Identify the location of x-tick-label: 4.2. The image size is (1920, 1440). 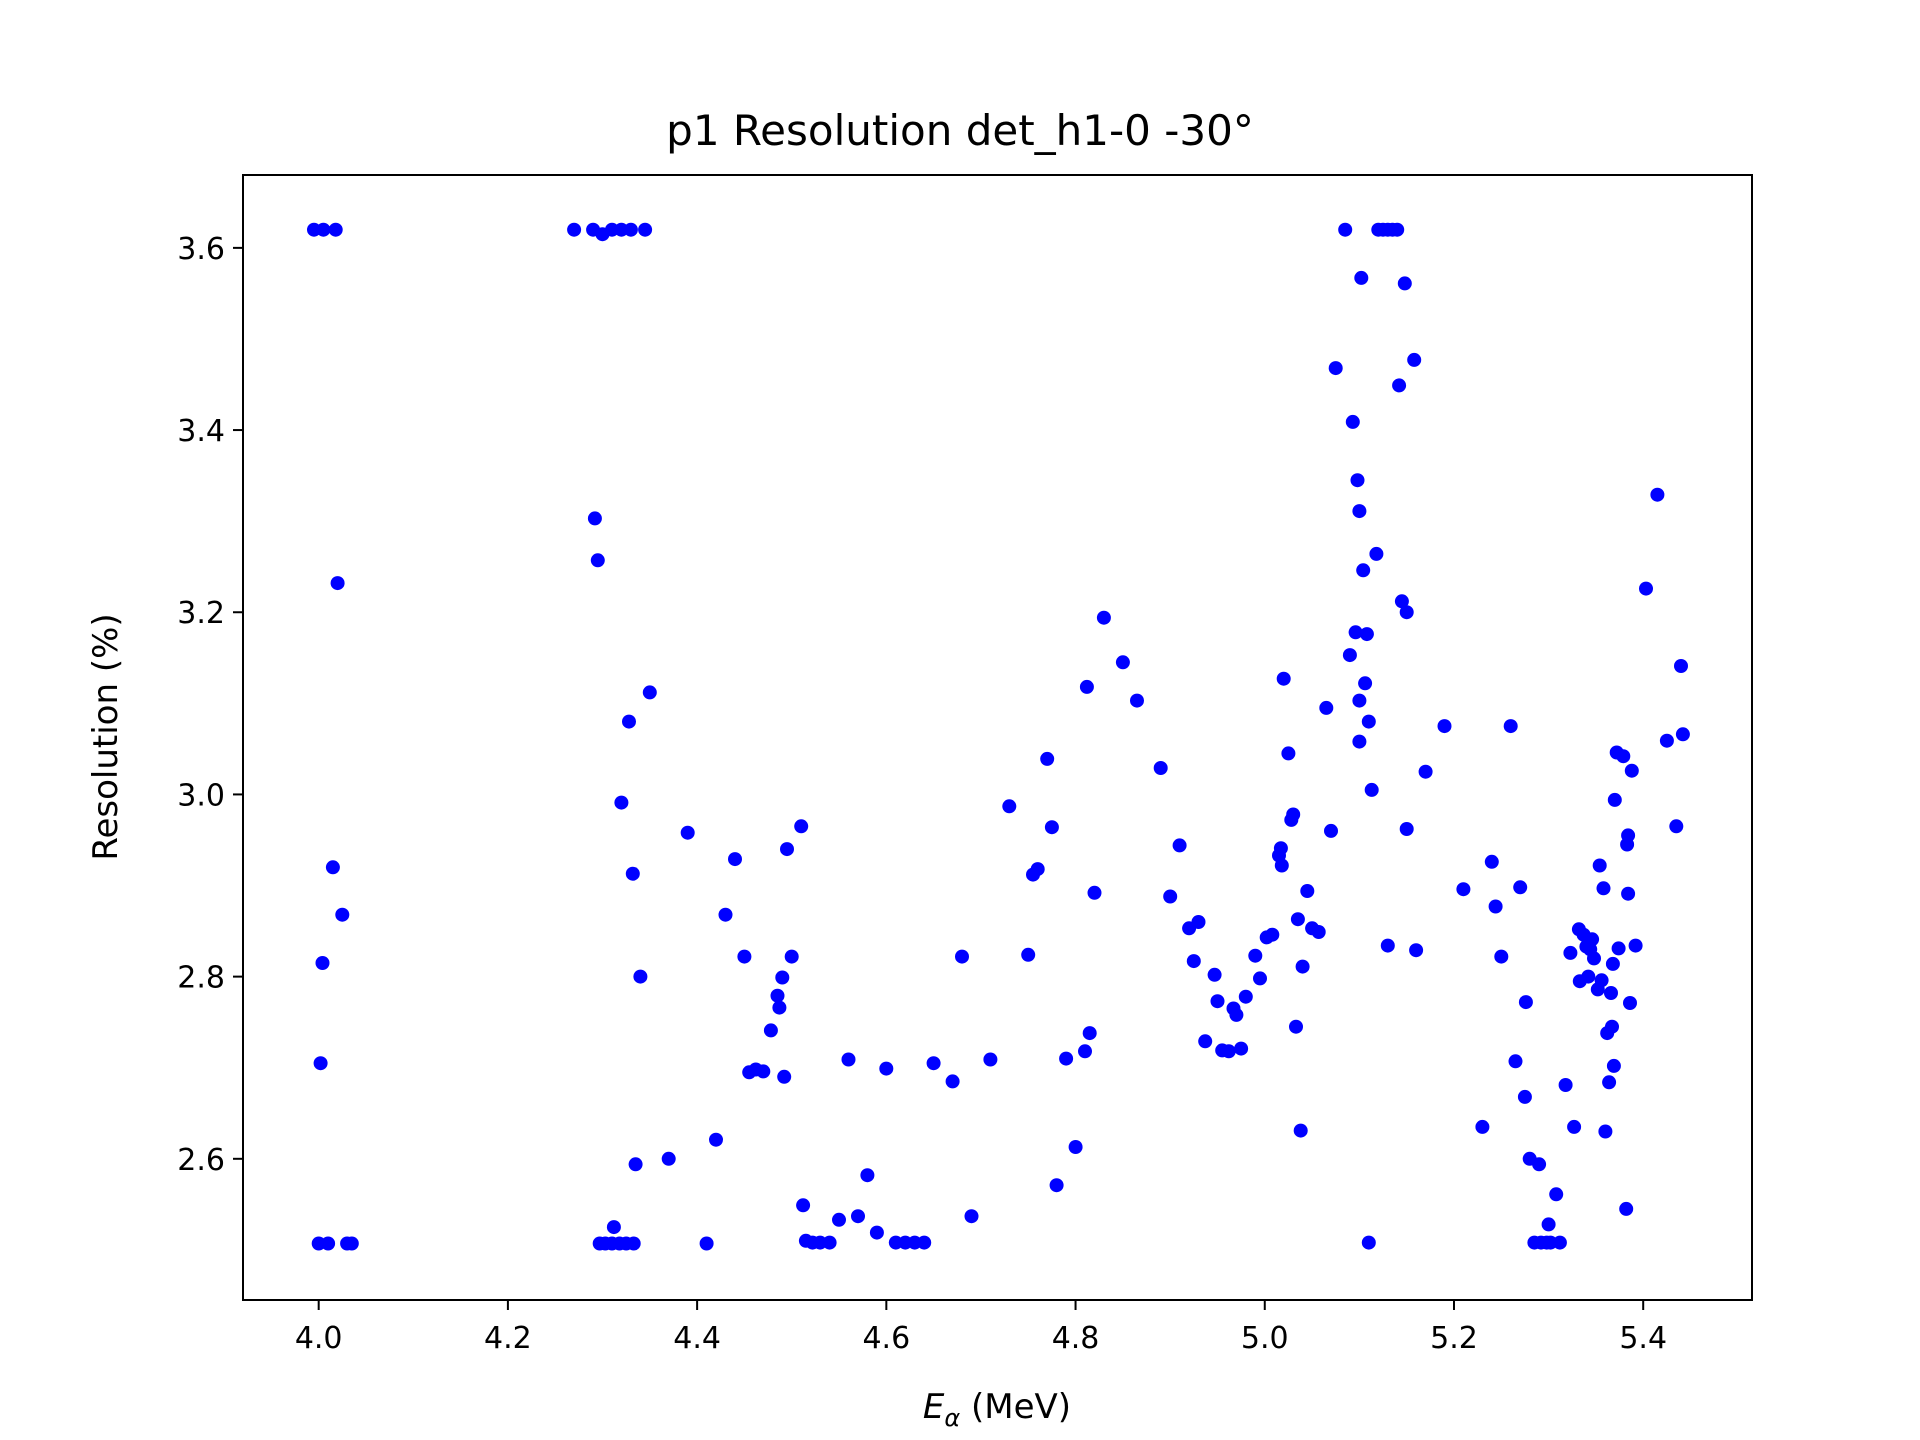
(508, 1338).